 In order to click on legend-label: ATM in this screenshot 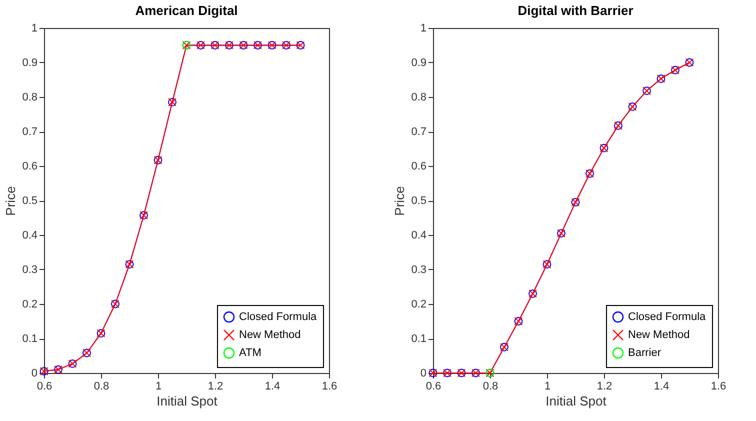, I will do `click(250, 353)`.